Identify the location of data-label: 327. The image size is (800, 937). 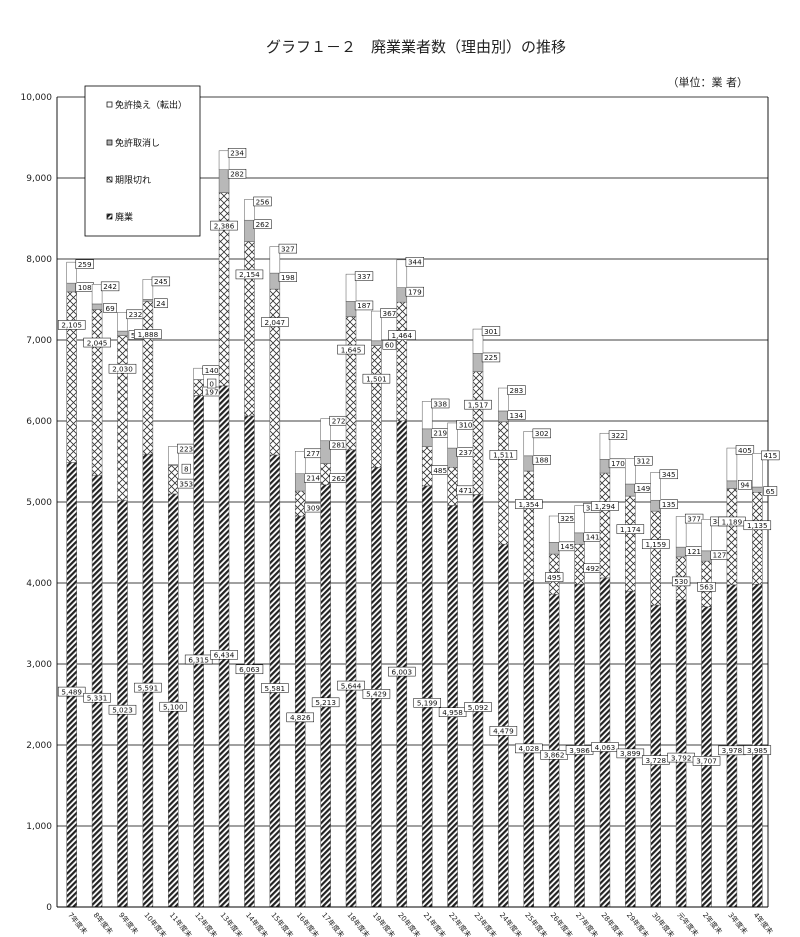
(288, 248).